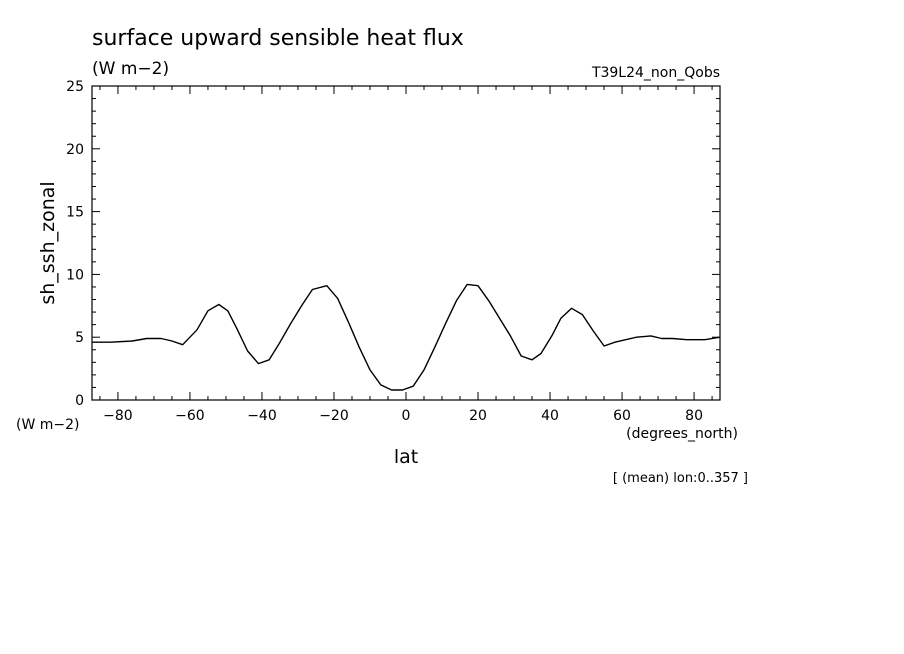  What do you see at coordinates (278, 38) in the screenshot?
I see `chart-title: surface upward sensible heat flux` at bounding box center [278, 38].